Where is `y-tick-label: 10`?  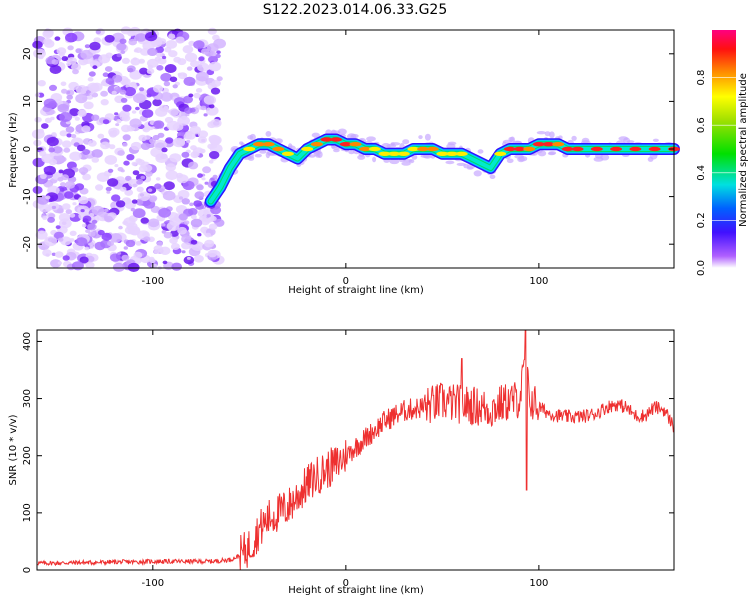
y-tick-label: 10 is located at coordinates (27, 101).